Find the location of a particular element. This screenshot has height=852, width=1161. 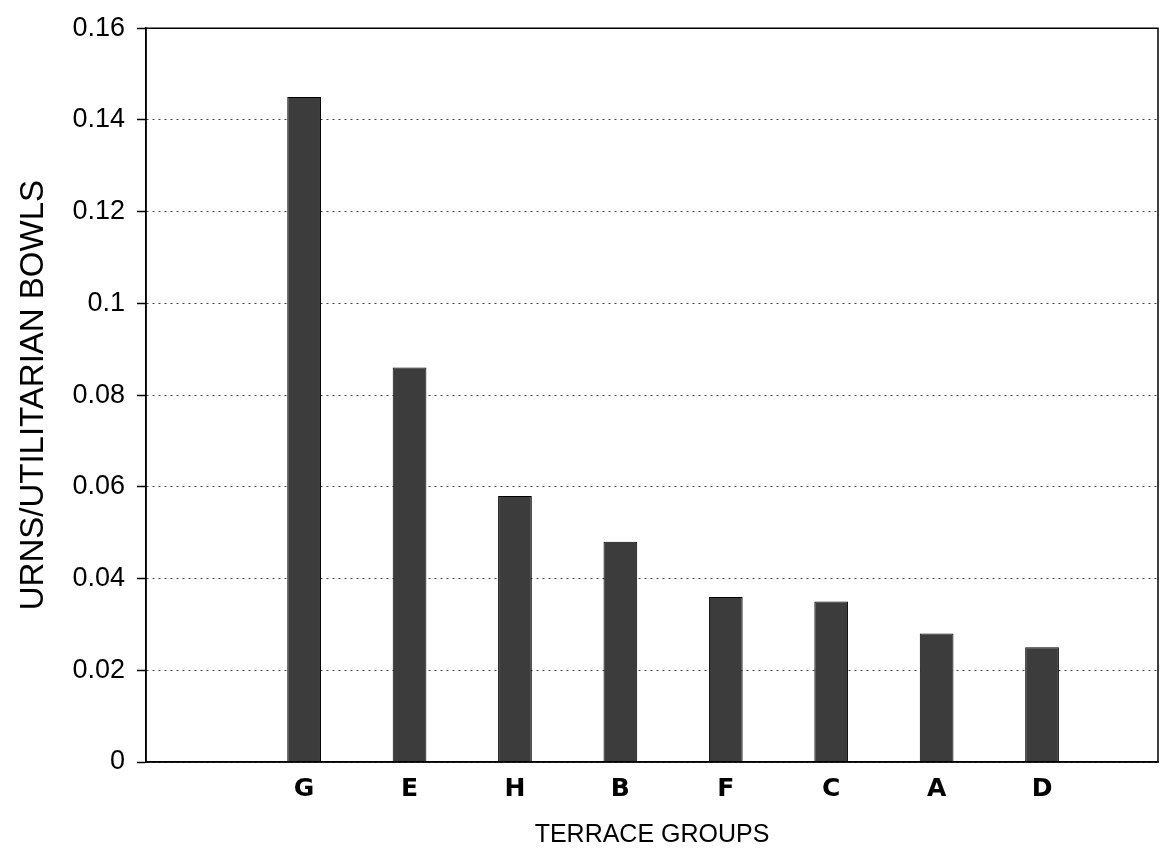

y-tick-label: 0.06 is located at coordinates (98, 485).